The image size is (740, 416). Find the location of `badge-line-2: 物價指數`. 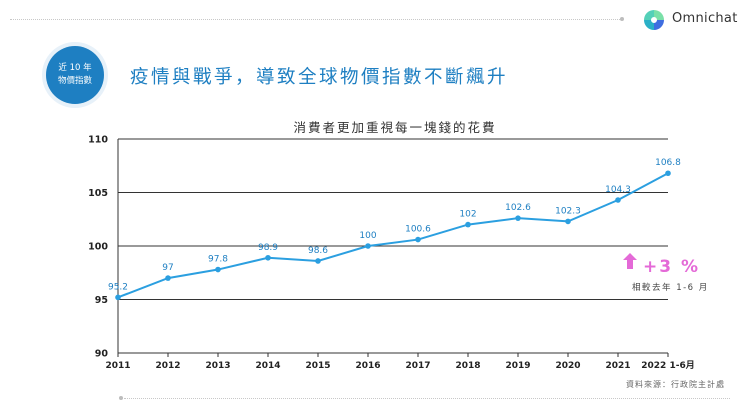

badge-line-2: 物價指數 is located at coordinates (74, 81).